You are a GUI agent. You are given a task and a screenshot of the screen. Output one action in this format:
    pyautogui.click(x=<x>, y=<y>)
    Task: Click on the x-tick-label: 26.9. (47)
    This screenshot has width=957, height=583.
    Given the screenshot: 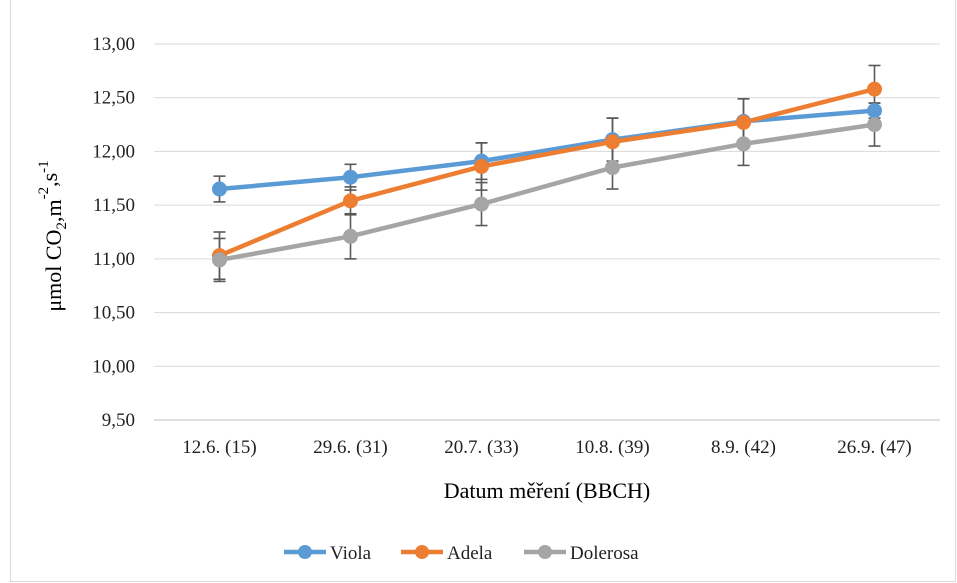 What is the action you would take?
    pyautogui.click(x=874, y=447)
    